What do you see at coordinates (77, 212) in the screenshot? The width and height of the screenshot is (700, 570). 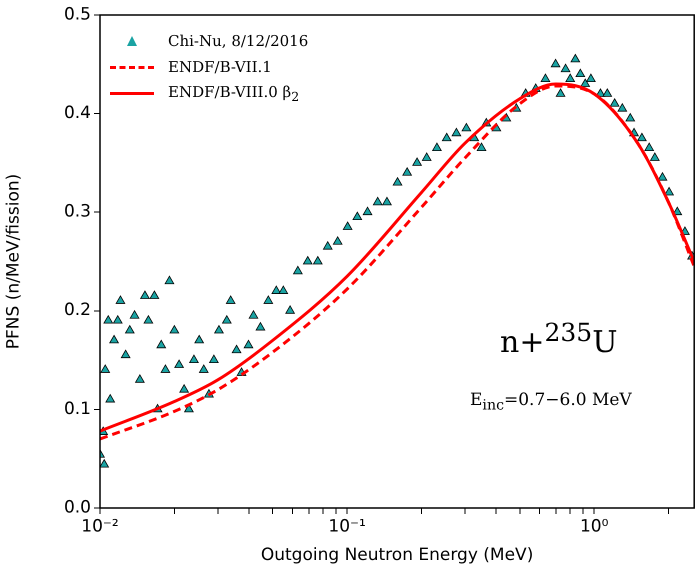 I see `y-tick-label: 0.3` at bounding box center [77, 212].